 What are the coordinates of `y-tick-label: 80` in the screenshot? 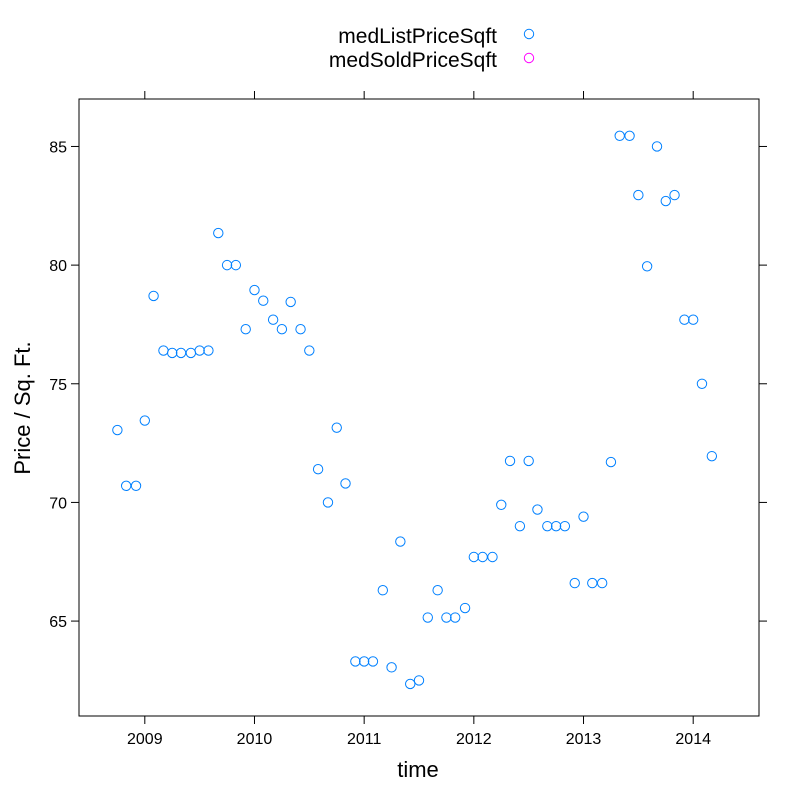 It's located at (58, 266).